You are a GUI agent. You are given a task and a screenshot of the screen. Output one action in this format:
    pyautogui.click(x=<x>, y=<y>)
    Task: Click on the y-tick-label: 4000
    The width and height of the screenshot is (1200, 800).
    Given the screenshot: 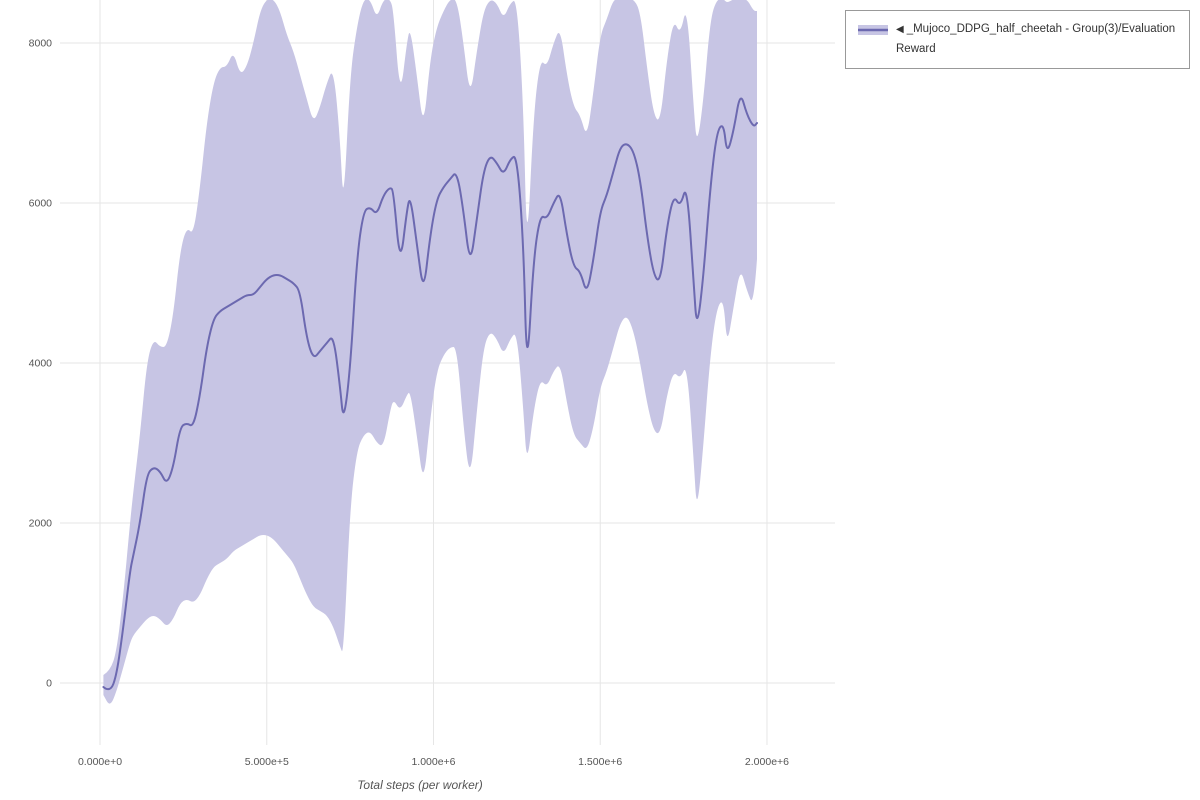 What is the action you would take?
    pyautogui.click(x=41, y=363)
    